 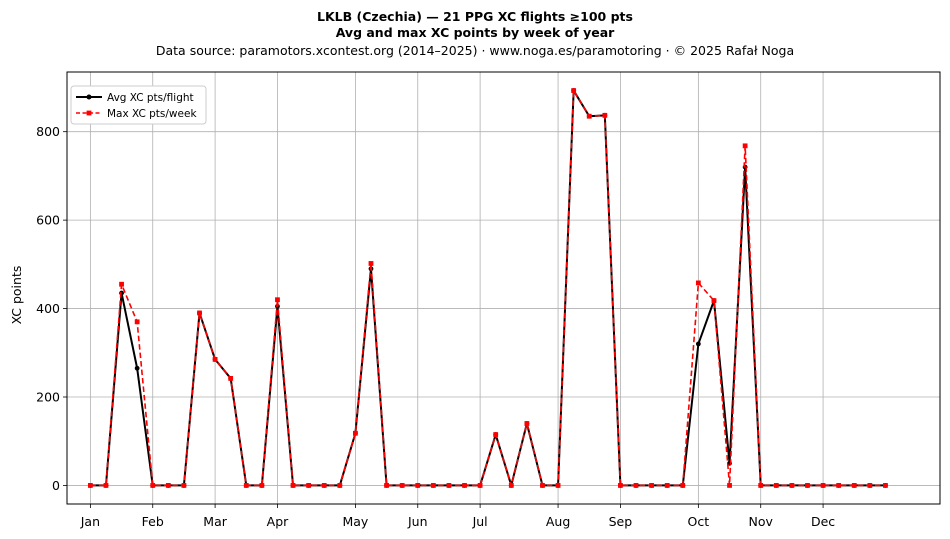 I want to click on x-tick-label: Jun, so click(x=417, y=521).